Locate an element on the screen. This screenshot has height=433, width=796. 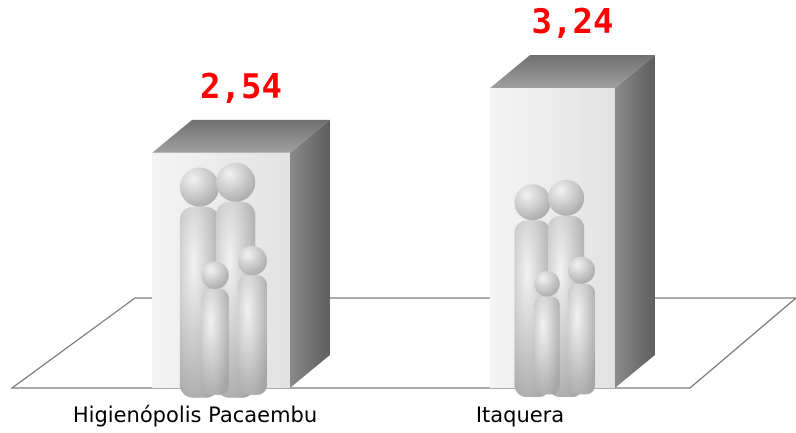
value-label: 2,54 is located at coordinates (241, 87).